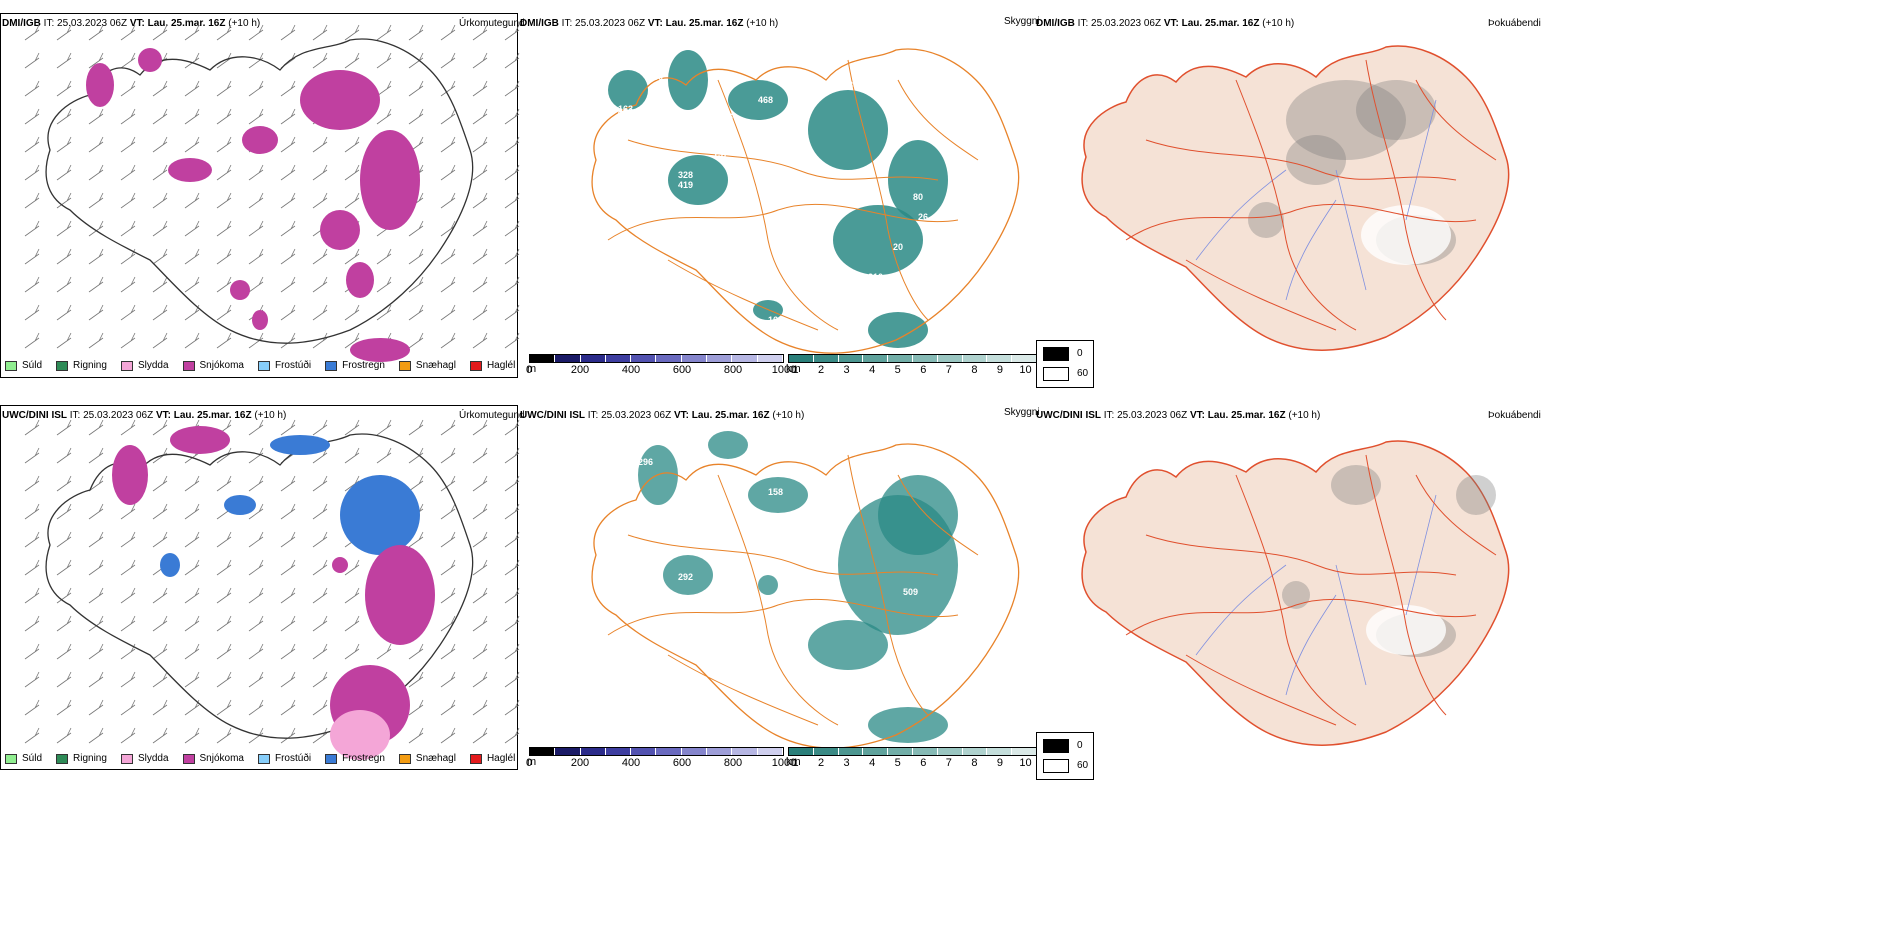  Describe the element at coordinates (529, 763) in the screenshot. I see `colorbar-tick: 0` at that location.